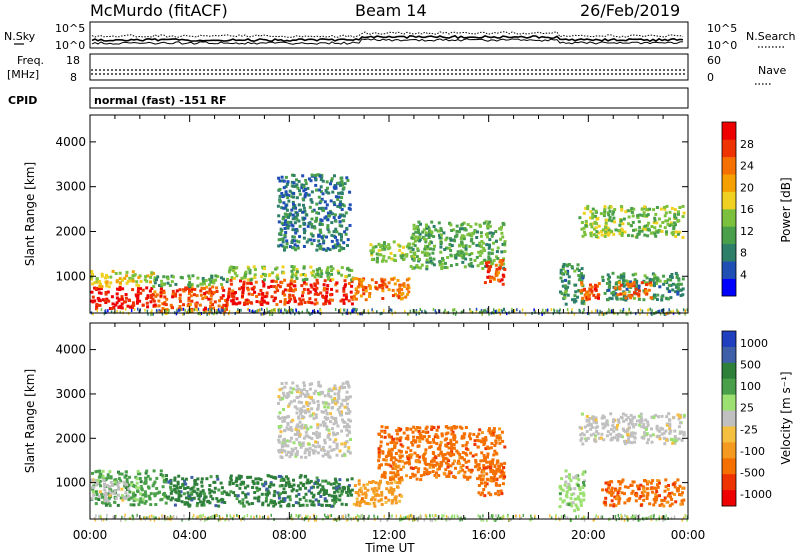 The height and width of the screenshot is (554, 800). I want to click on freq-label: Freq., so click(30, 60).